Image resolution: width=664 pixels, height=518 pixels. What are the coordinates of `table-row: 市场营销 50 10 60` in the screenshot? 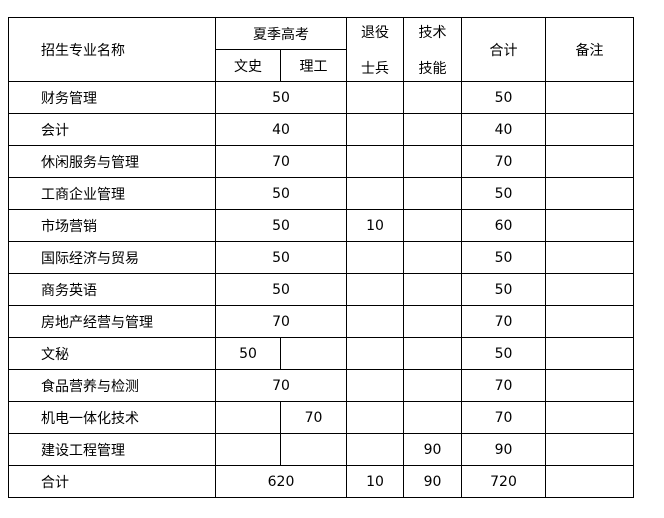 It's located at (321, 225).